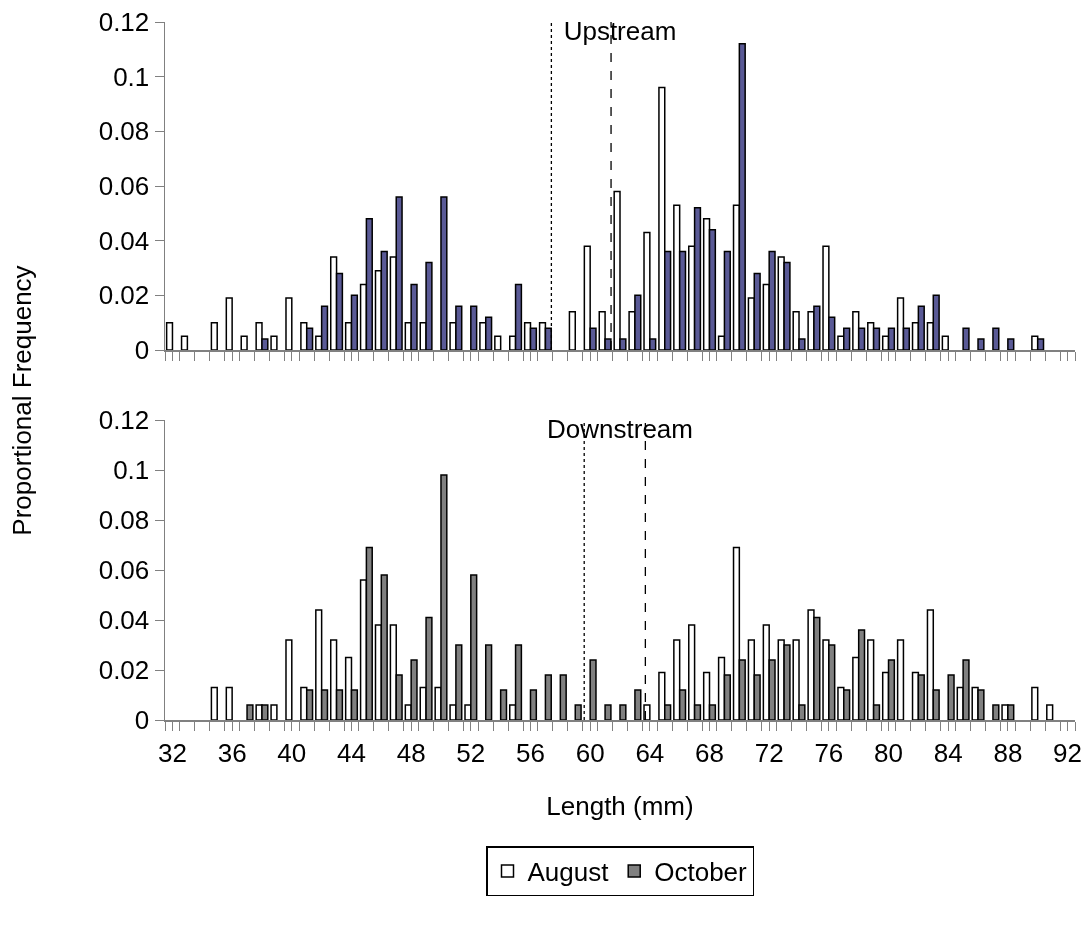 This screenshot has width=1084, height=926. What do you see at coordinates (769, 752) in the screenshot?
I see `x-tick-label: 72` at bounding box center [769, 752].